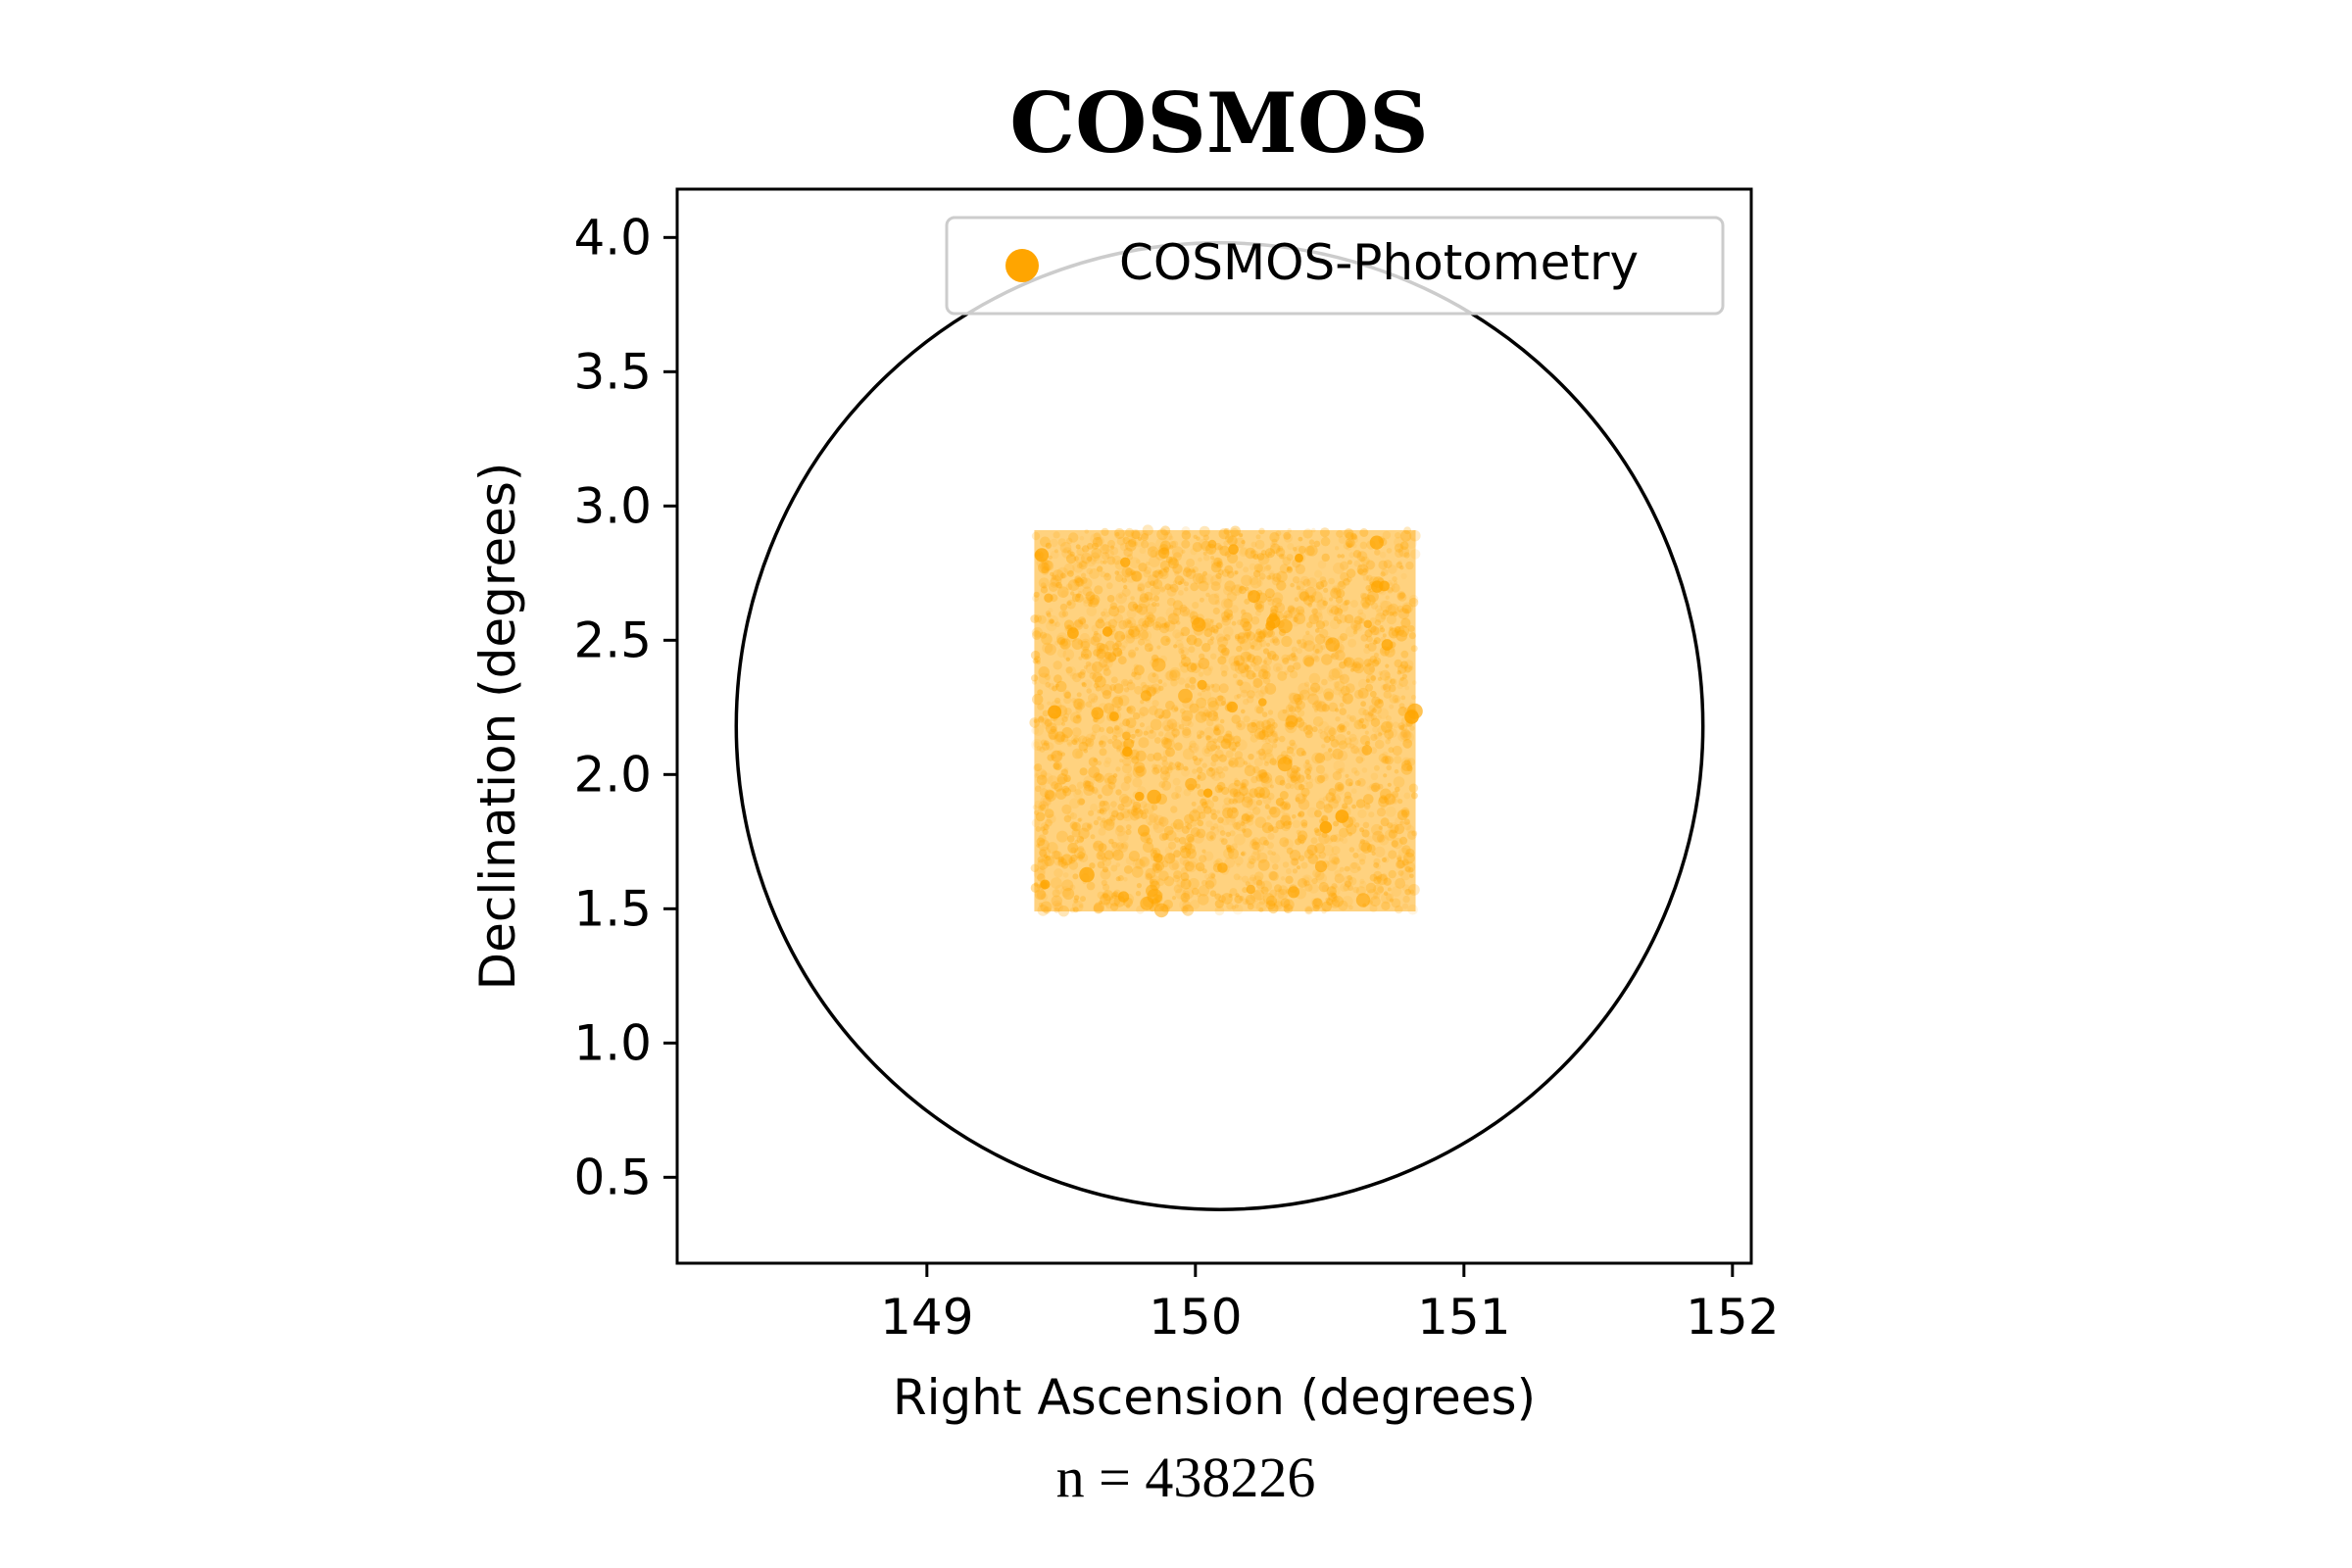 The width and height of the screenshot is (2352, 1568). I want to click on y-tick-label: 3.0, so click(612, 506).